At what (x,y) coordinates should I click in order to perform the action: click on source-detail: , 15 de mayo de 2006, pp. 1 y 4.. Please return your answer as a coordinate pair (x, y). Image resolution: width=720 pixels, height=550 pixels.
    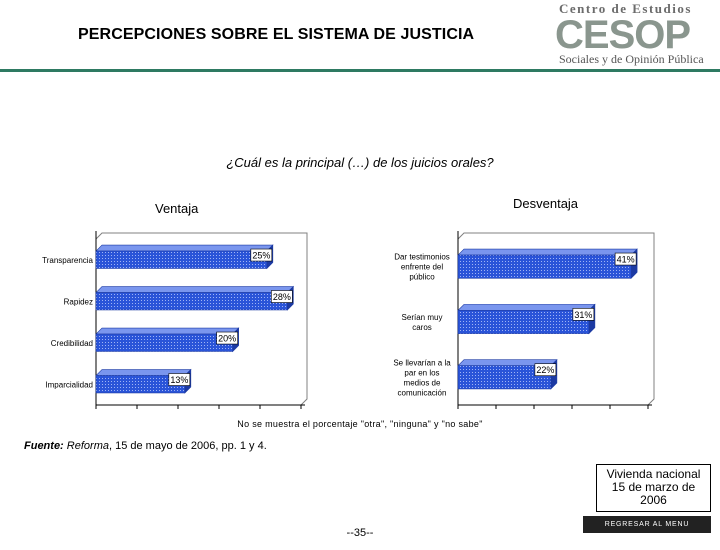
    Looking at the image, I should click on (187, 446).